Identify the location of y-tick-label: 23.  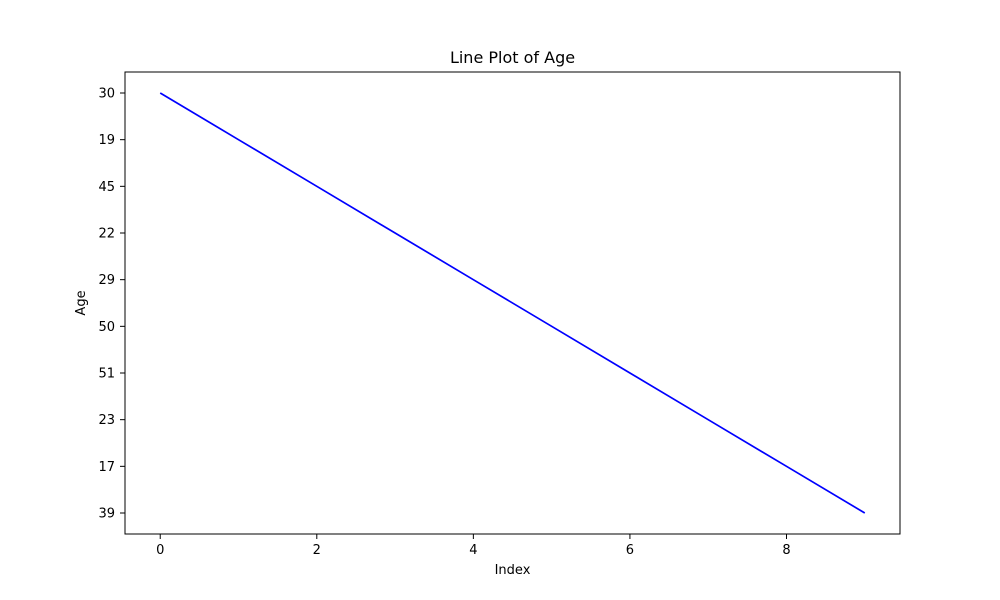
(106, 420).